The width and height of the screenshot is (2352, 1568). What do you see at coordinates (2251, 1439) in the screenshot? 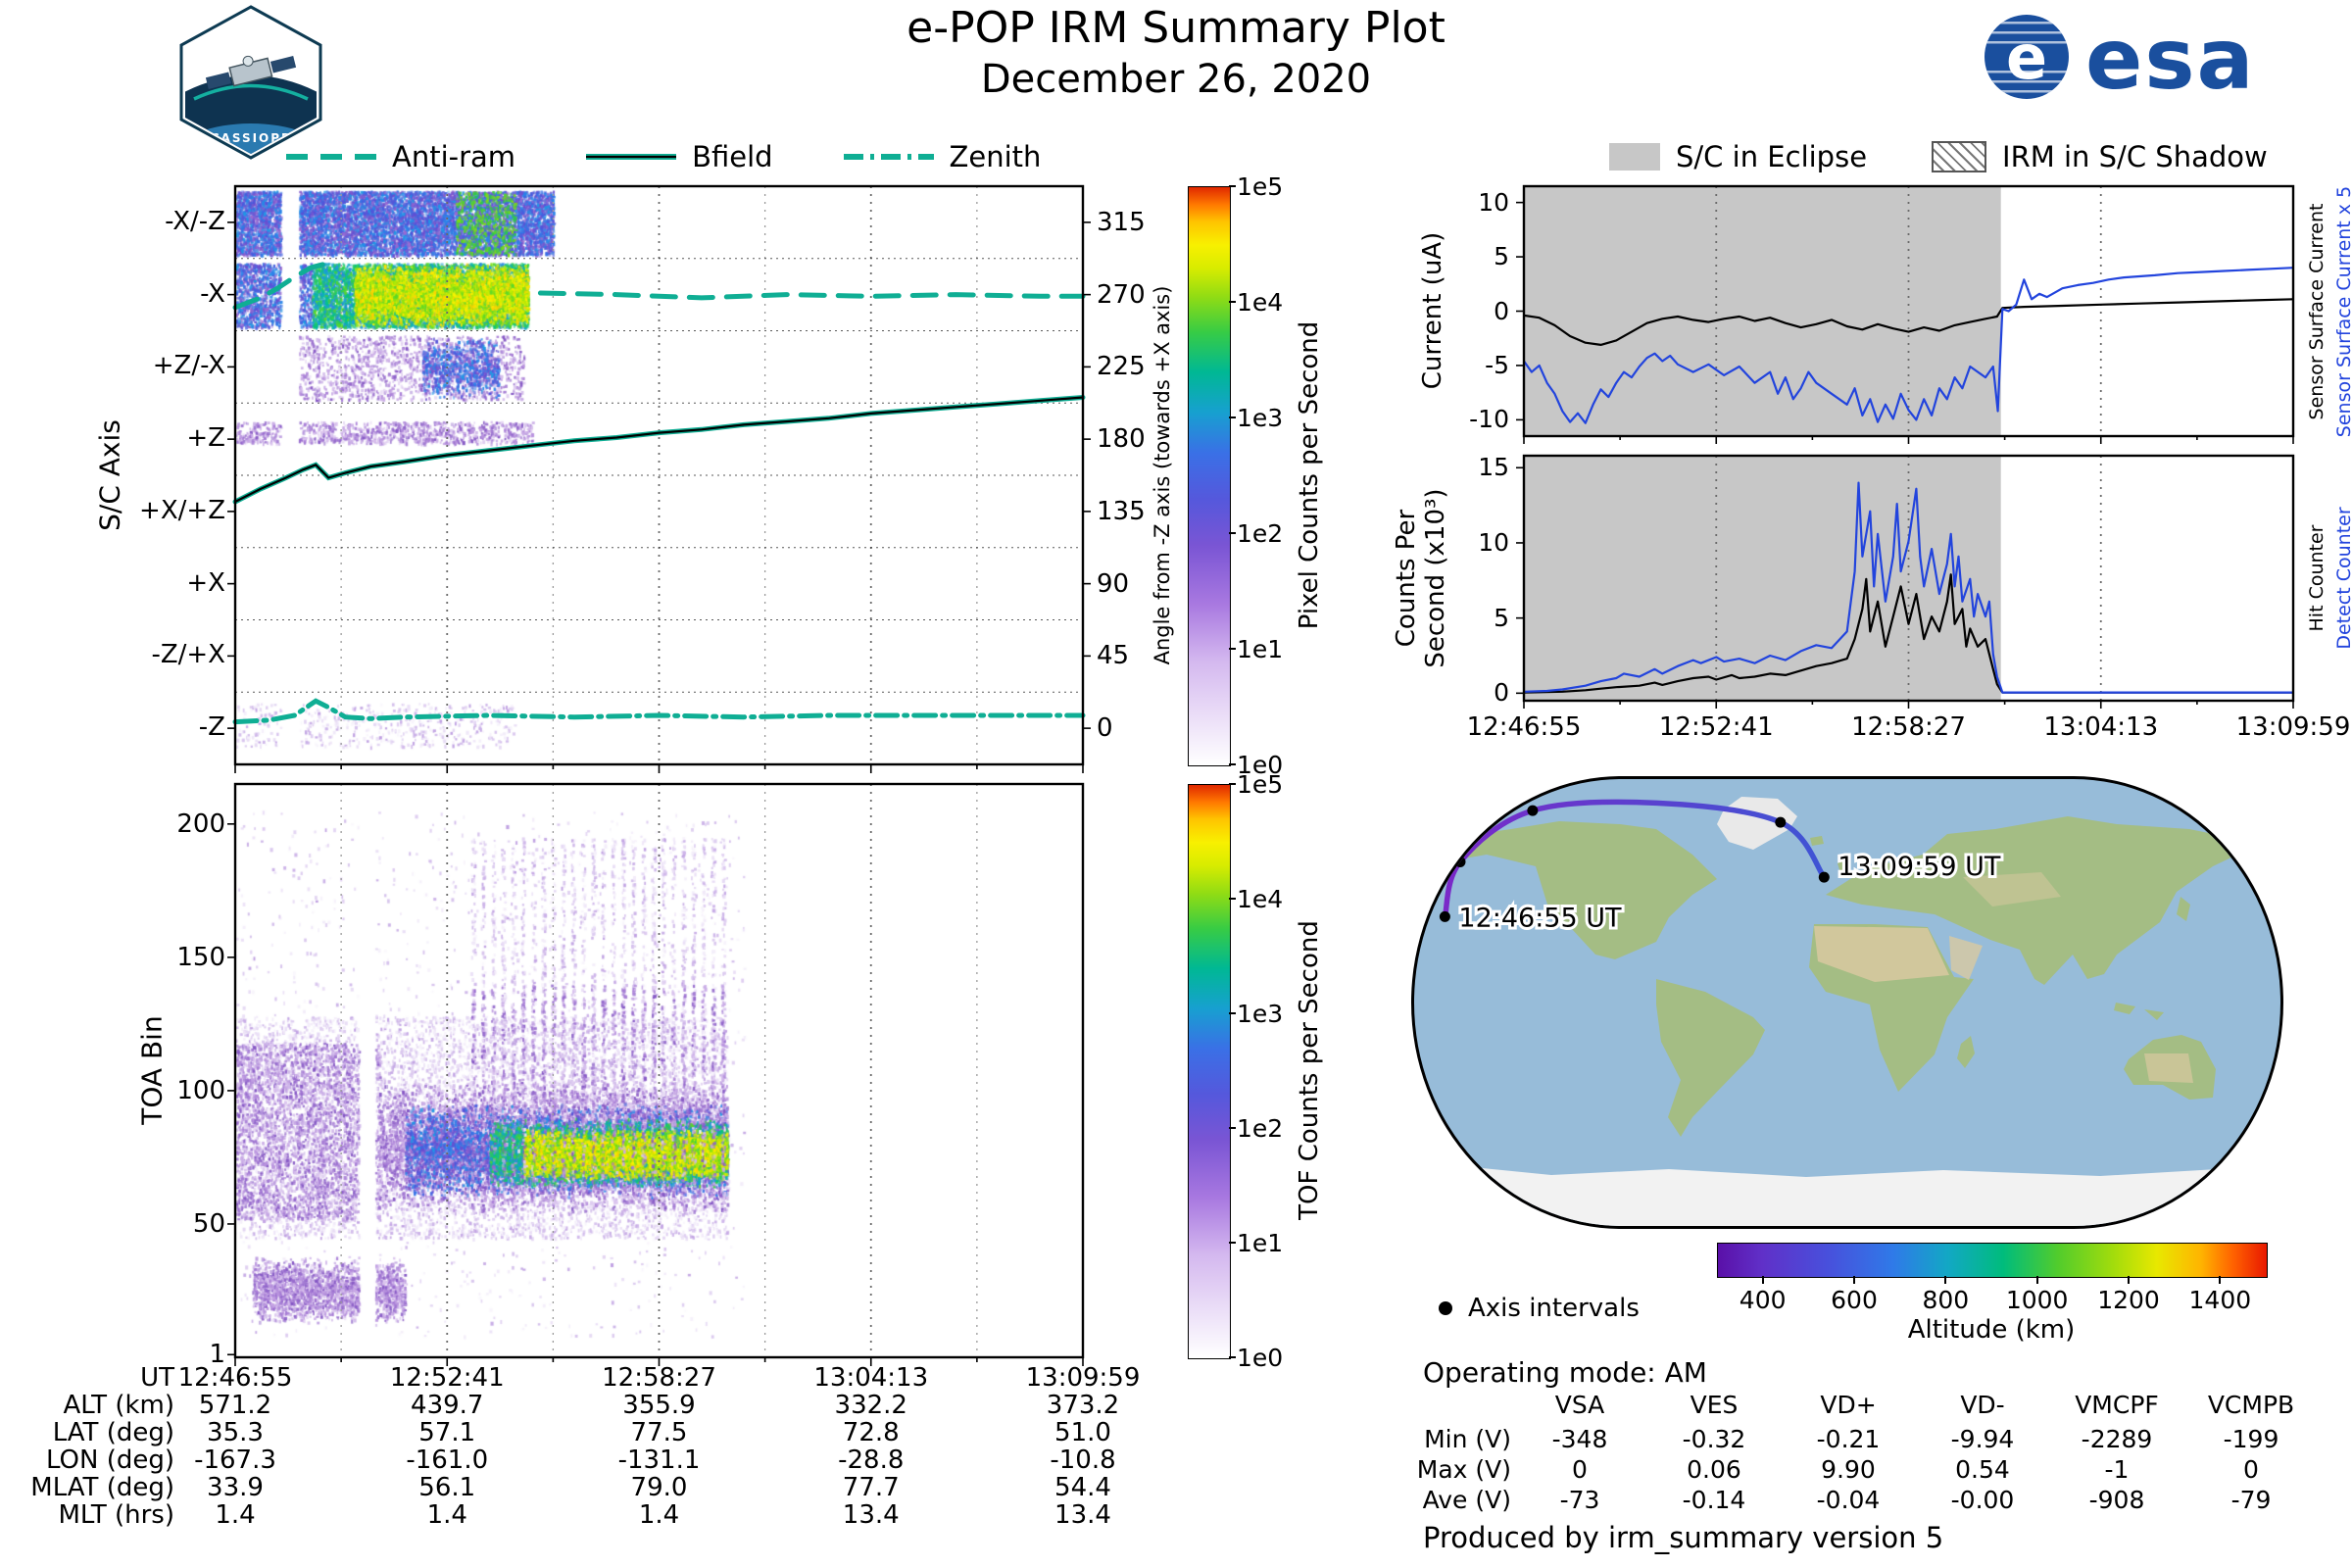
I see `voltage-value: -199` at bounding box center [2251, 1439].